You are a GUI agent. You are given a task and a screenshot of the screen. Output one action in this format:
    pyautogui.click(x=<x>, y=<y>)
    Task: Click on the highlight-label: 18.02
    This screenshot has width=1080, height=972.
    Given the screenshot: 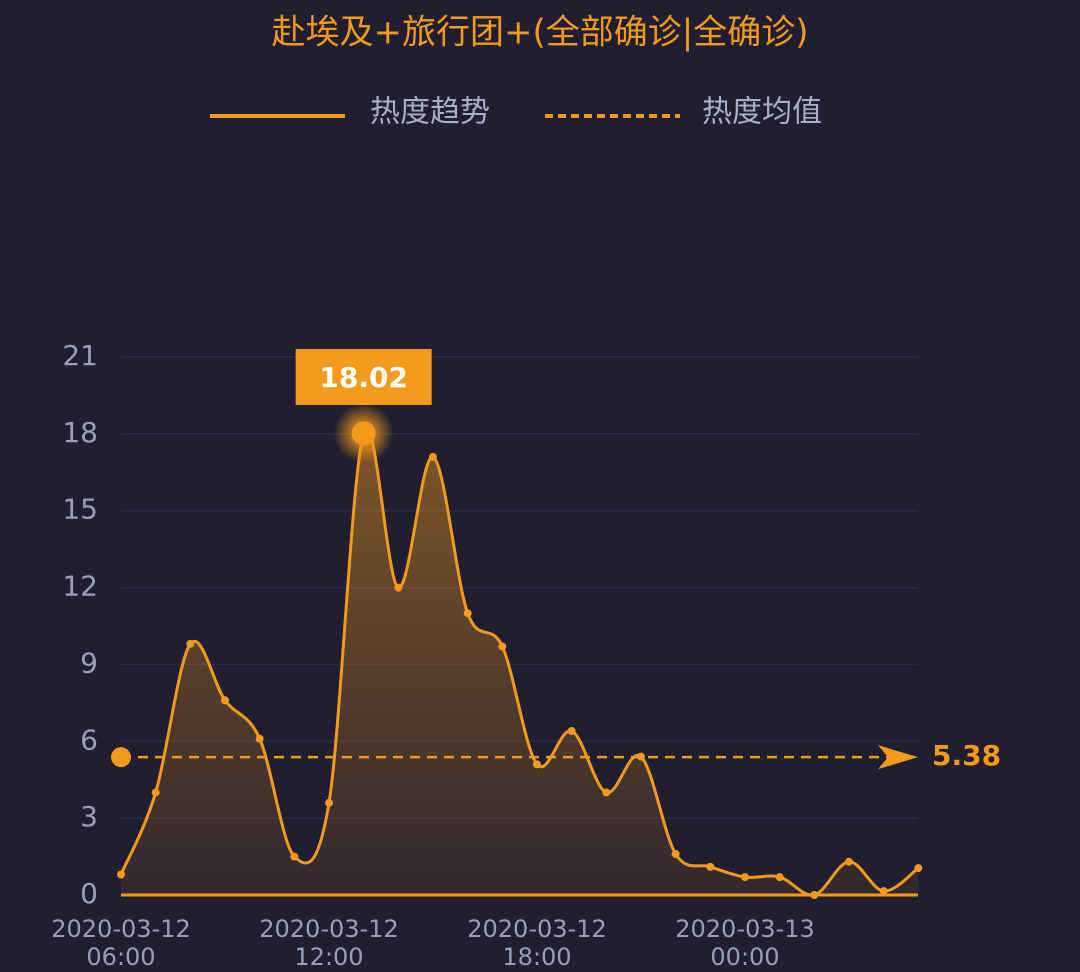 What is the action you would take?
    pyautogui.click(x=363, y=377)
    